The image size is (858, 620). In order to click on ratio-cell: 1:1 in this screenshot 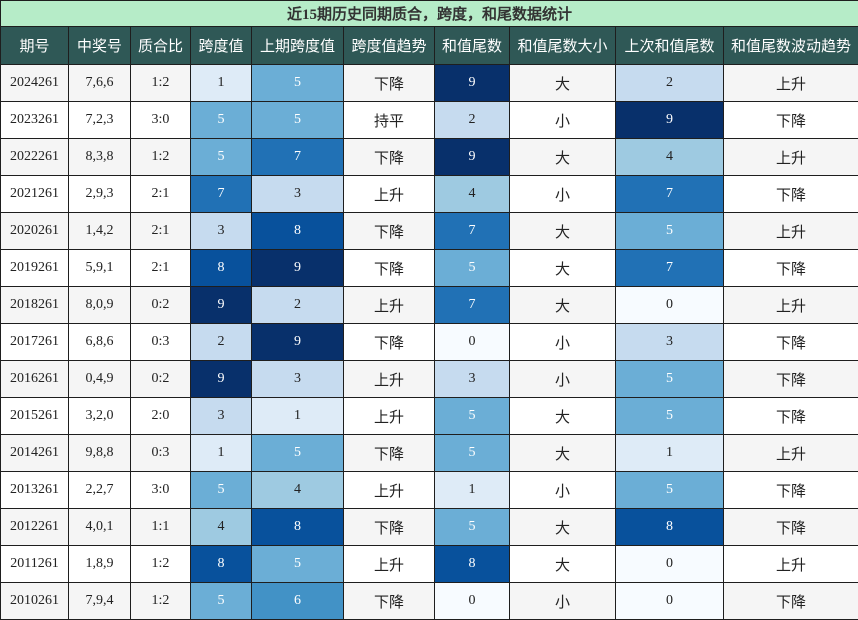, I will do `click(161, 527)`.